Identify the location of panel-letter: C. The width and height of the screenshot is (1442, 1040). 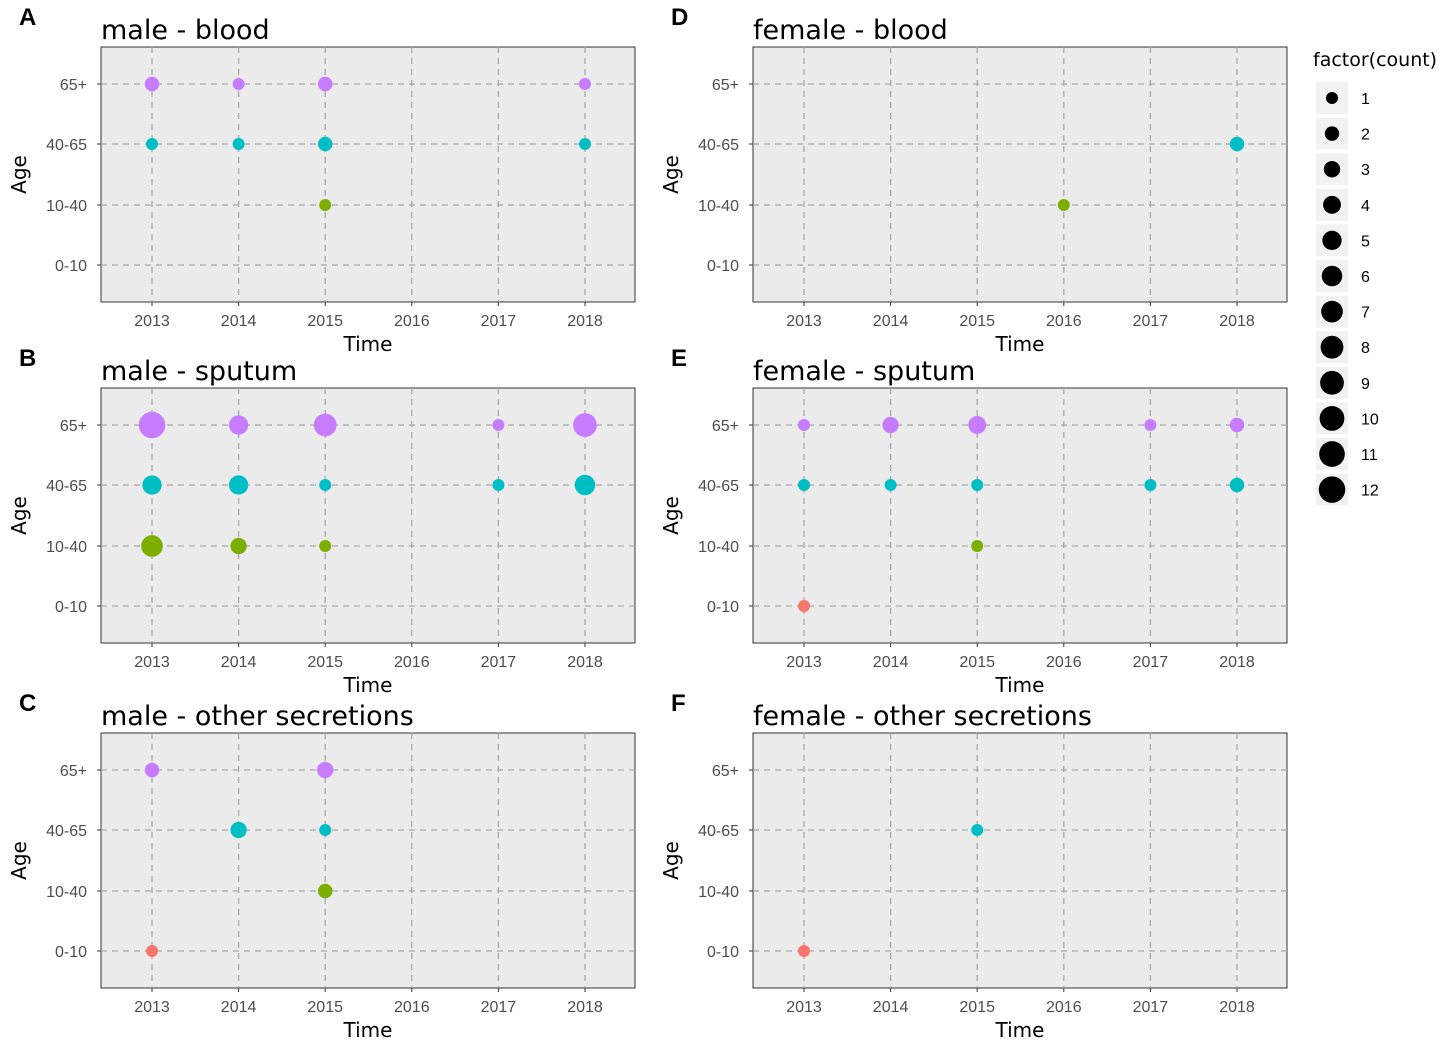
(27, 703).